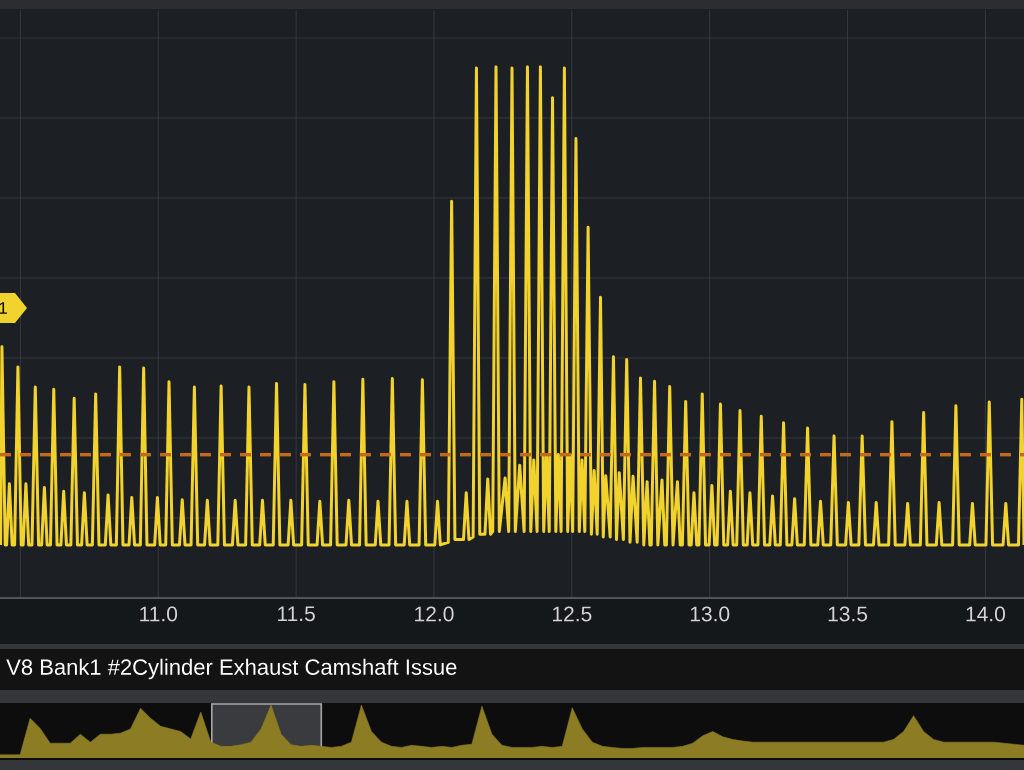 The image size is (1024, 770). I want to click on x-tick-label: 12.0, so click(434, 614).